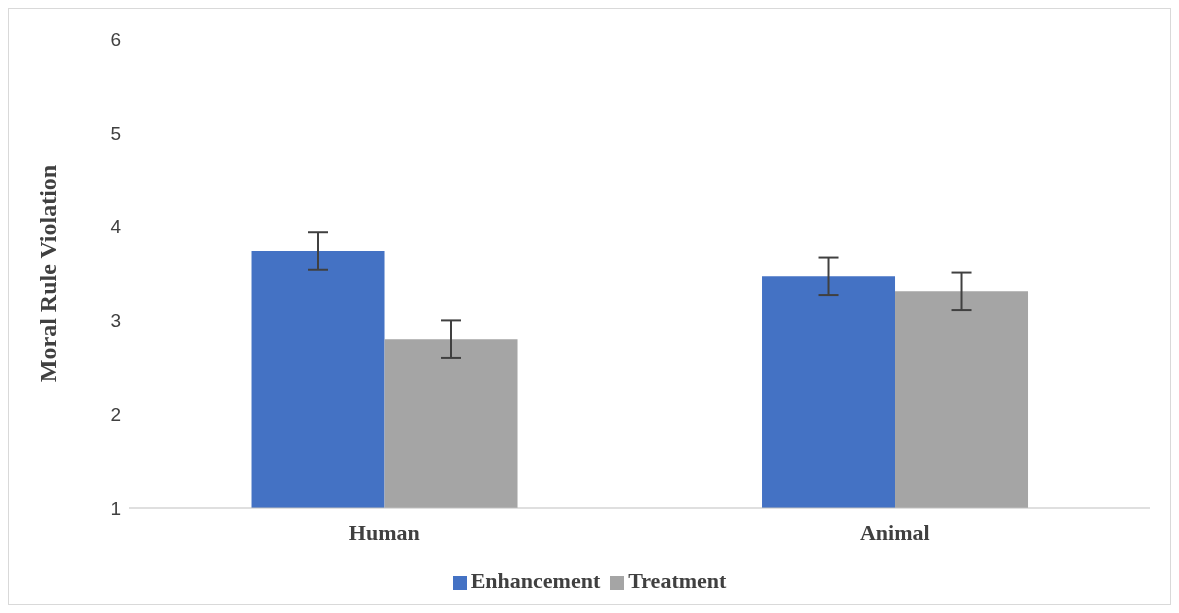  What do you see at coordinates (535, 580) in the screenshot?
I see `legend-label: Enhancement` at bounding box center [535, 580].